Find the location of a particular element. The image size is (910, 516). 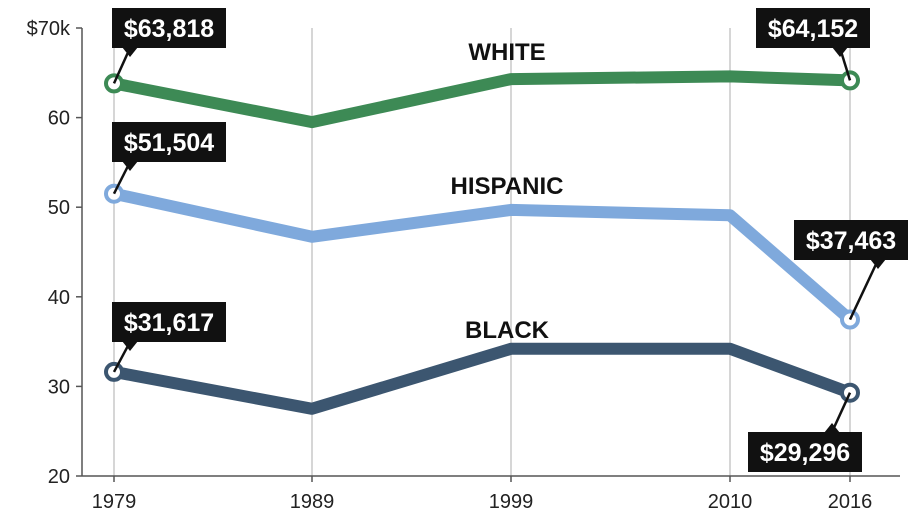

x-tick-label-2010: 2010 is located at coordinates (730, 502).